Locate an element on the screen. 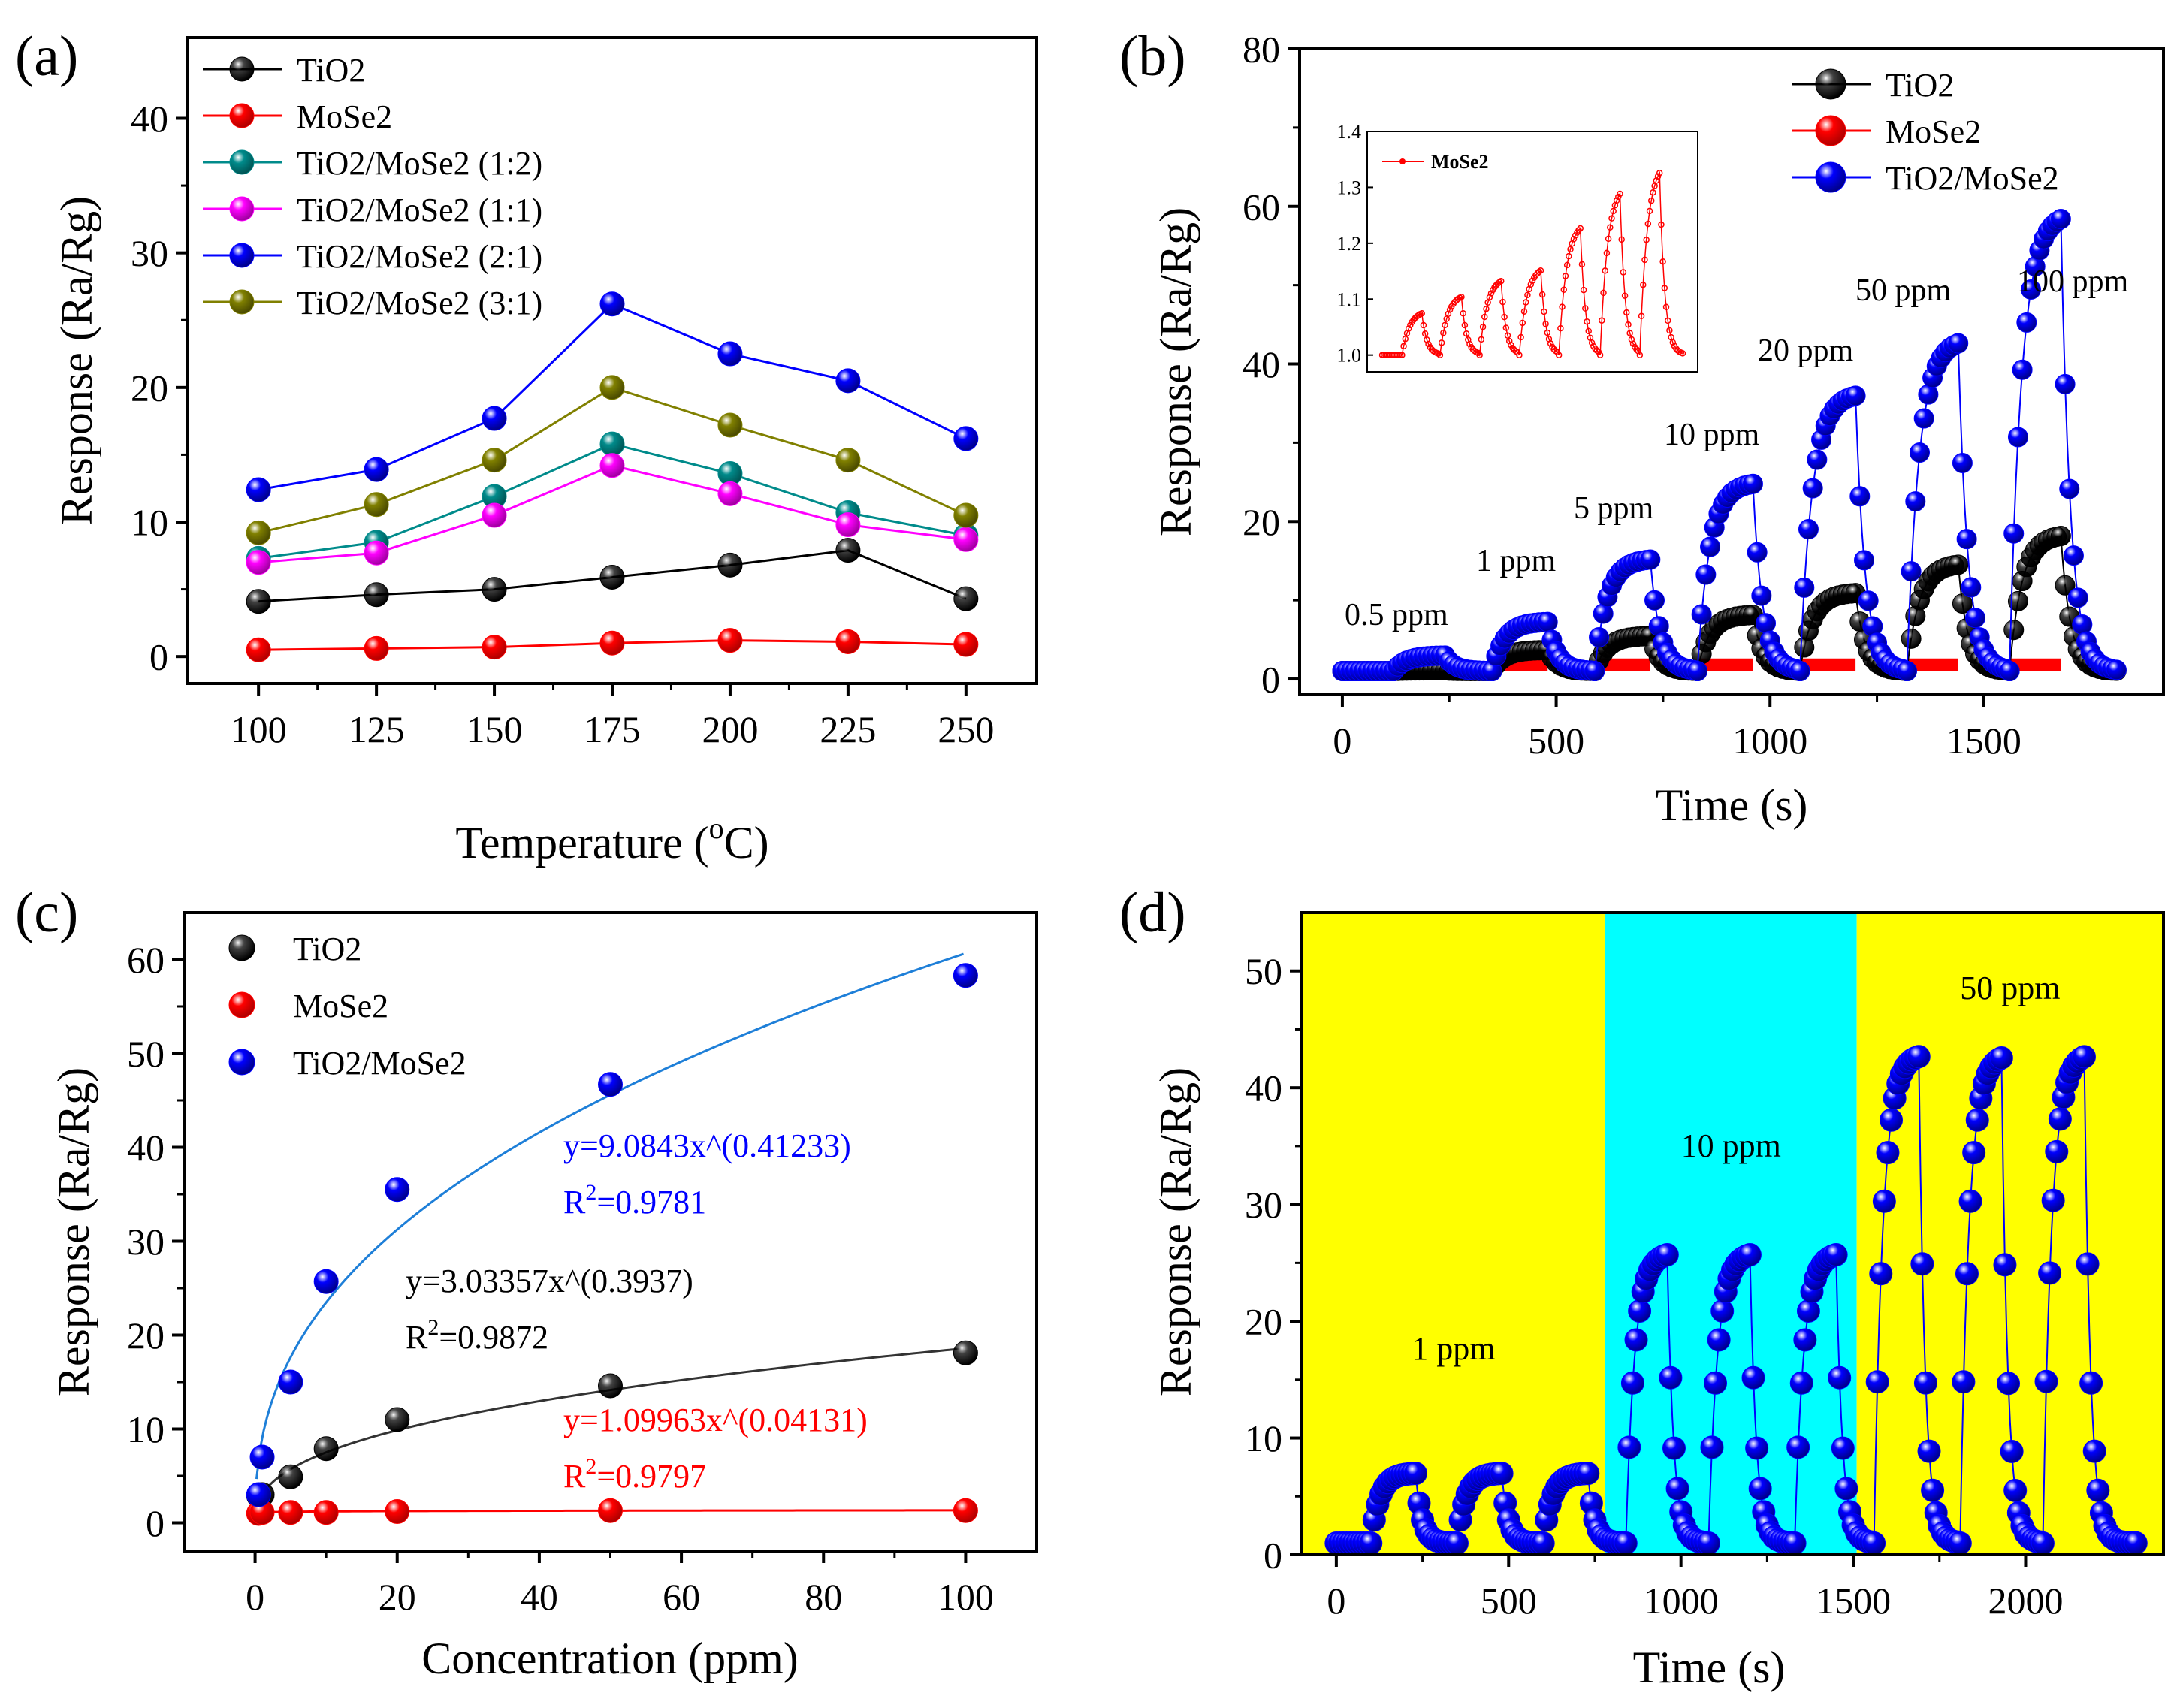  panel-a-legend-label: TiO2/MoSe2 (2:1) is located at coordinates (419, 256).